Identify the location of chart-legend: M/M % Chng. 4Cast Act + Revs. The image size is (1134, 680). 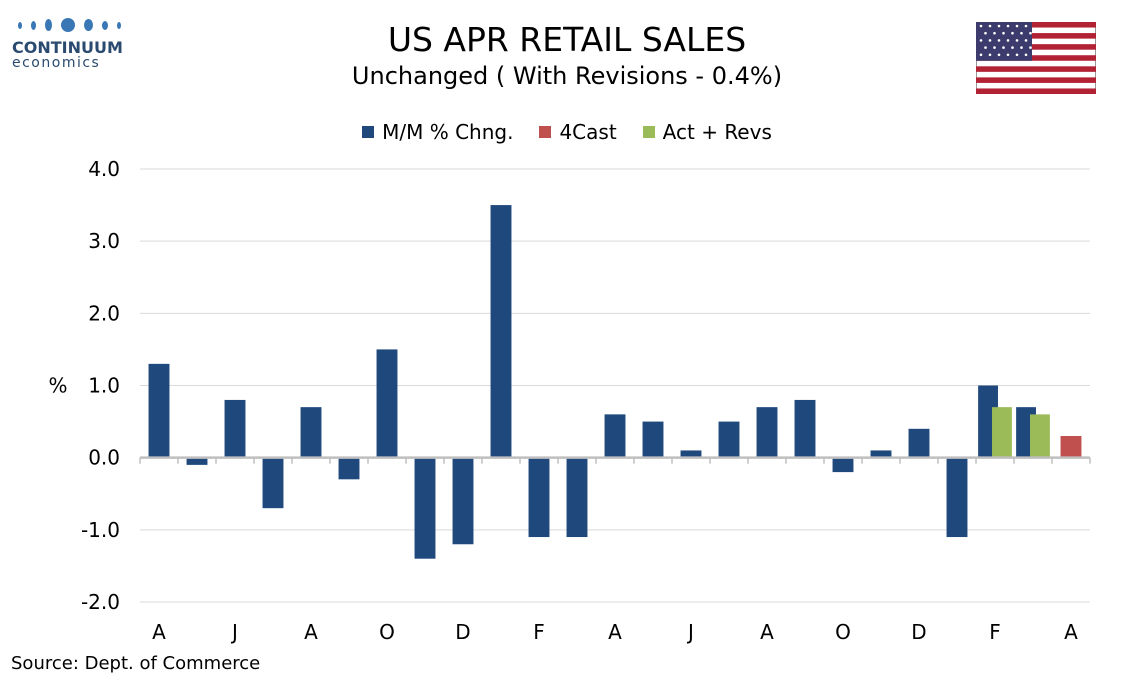
(567, 132).